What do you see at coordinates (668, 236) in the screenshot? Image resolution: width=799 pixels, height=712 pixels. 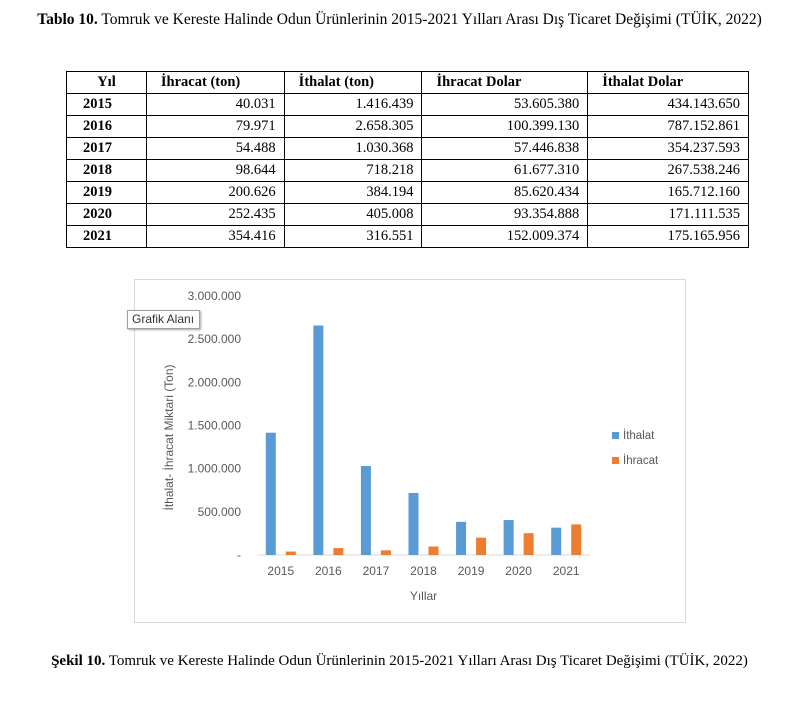 I see `table-cell: 175.165.956` at bounding box center [668, 236].